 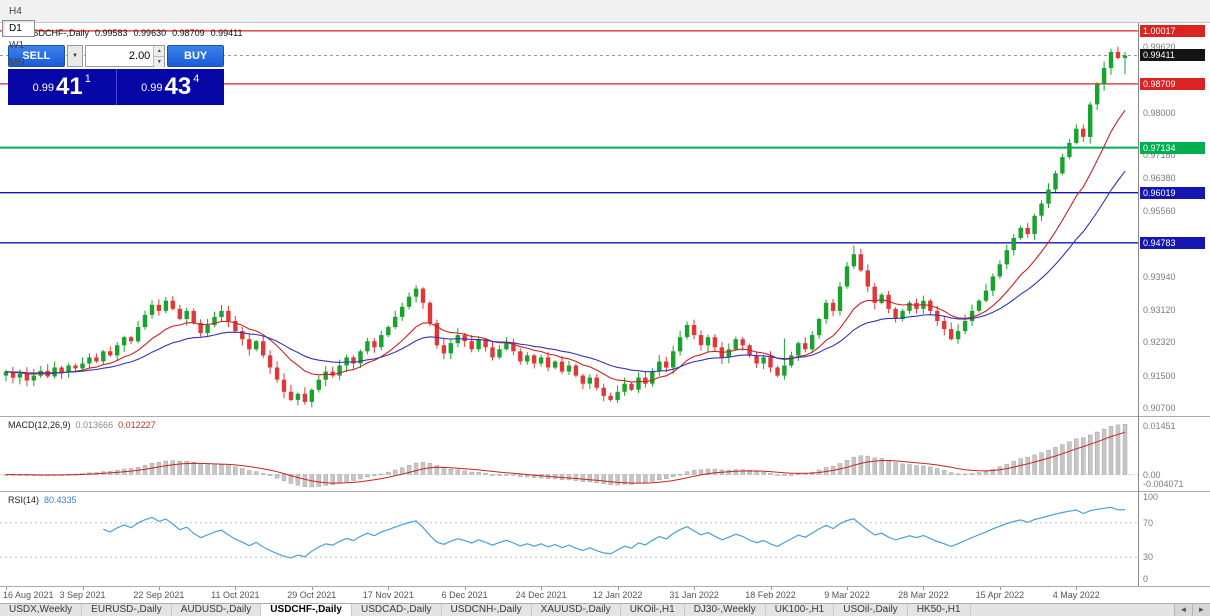 I want to click on sell-button: SELL, so click(x=36, y=56).